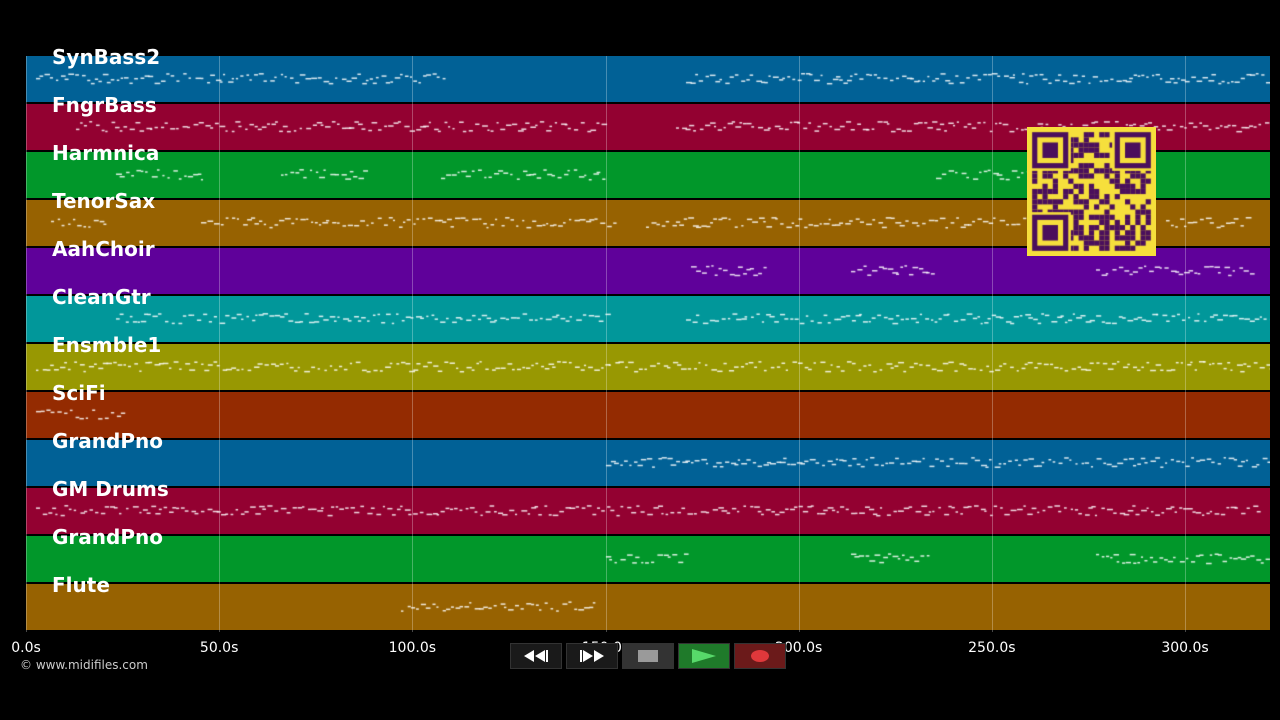  I want to click on stop-icon, so click(648, 656).